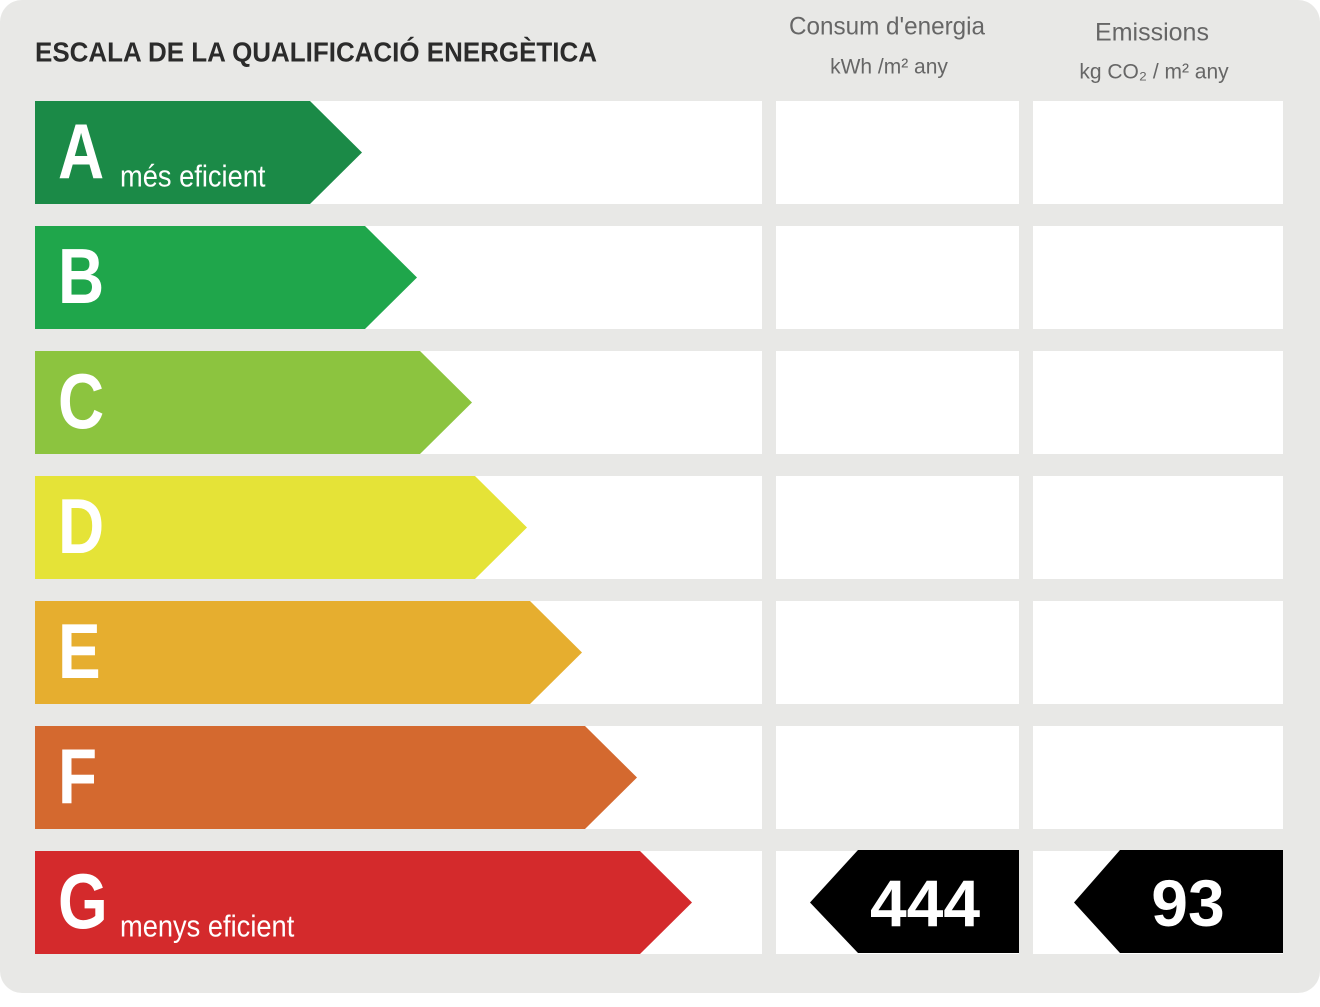 This screenshot has height=1007, width=1320. Describe the element at coordinates (81, 151) in the screenshot. I see `rating-letter: A` at that location.